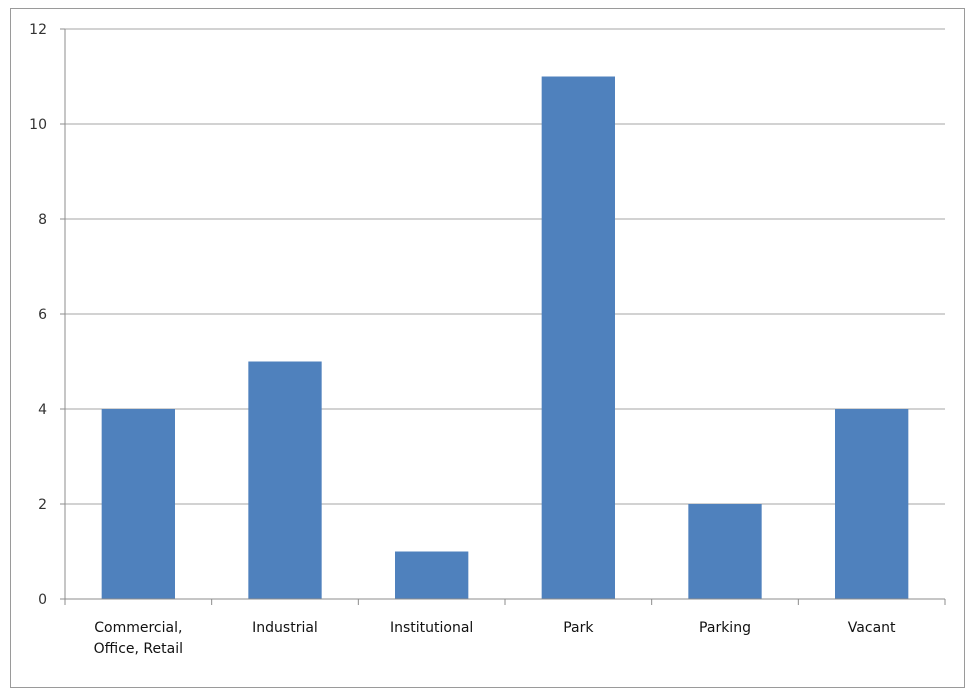 The height and width of the screenshot is (688, 969). I want to click on y-tick-label-10: 10, so click(38, 125).